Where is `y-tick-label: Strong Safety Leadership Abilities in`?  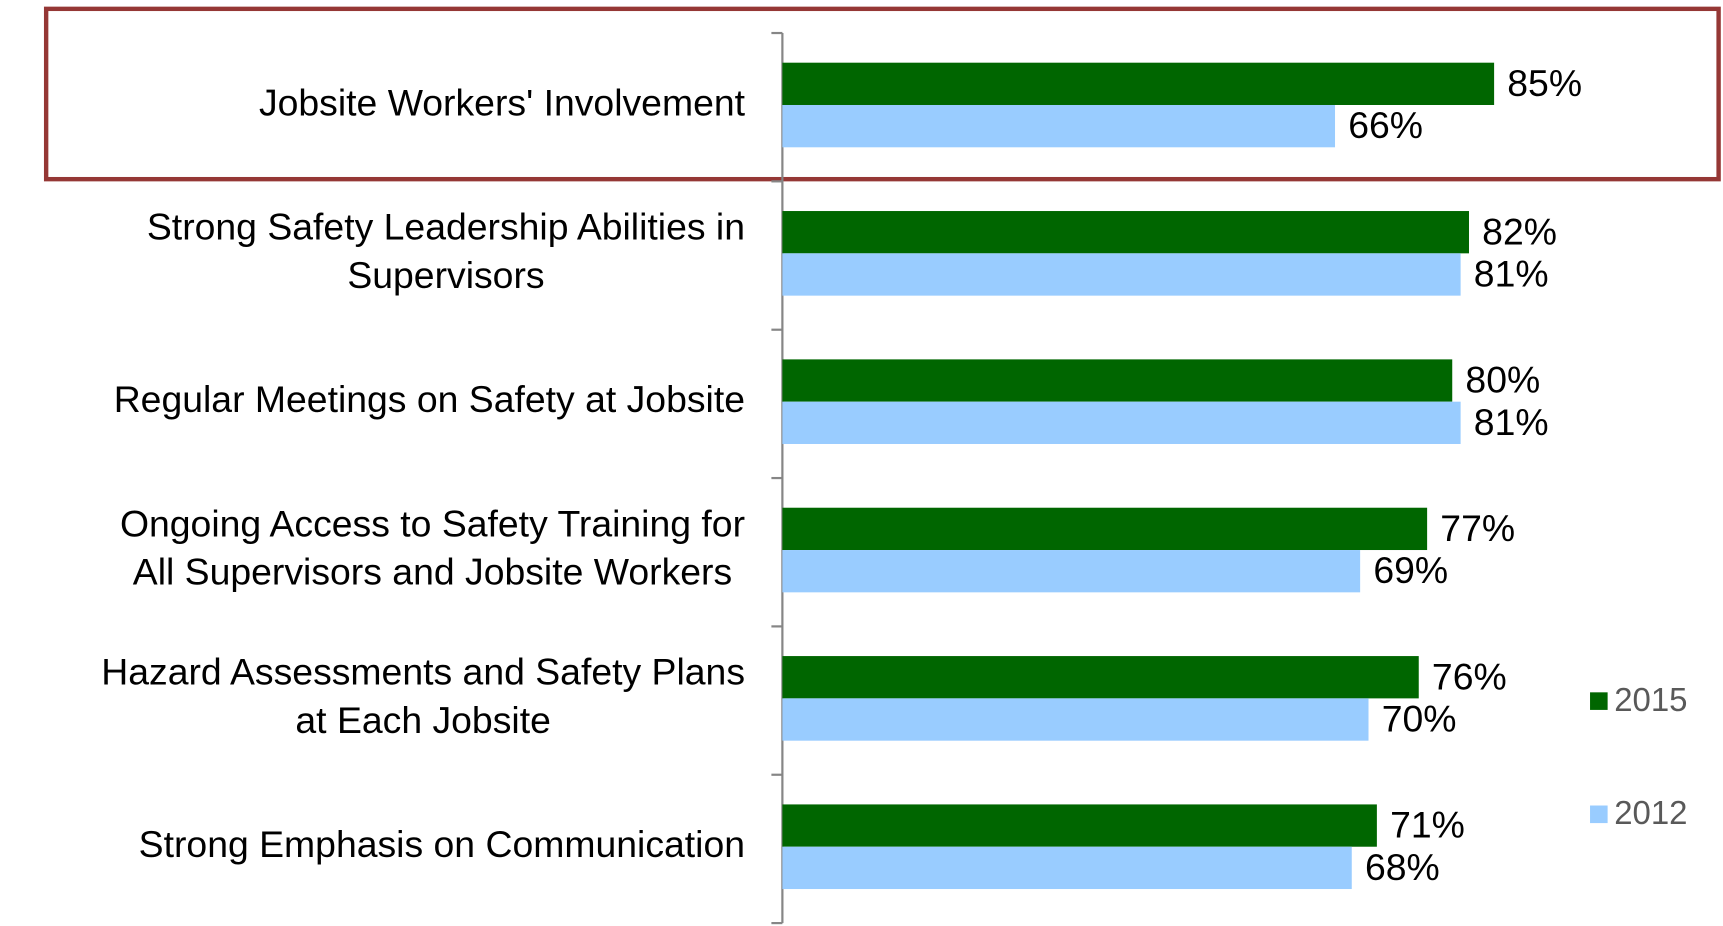 y-tick-label: Strong Safety Leadership Abilities in is located at coordinates (446, 227).